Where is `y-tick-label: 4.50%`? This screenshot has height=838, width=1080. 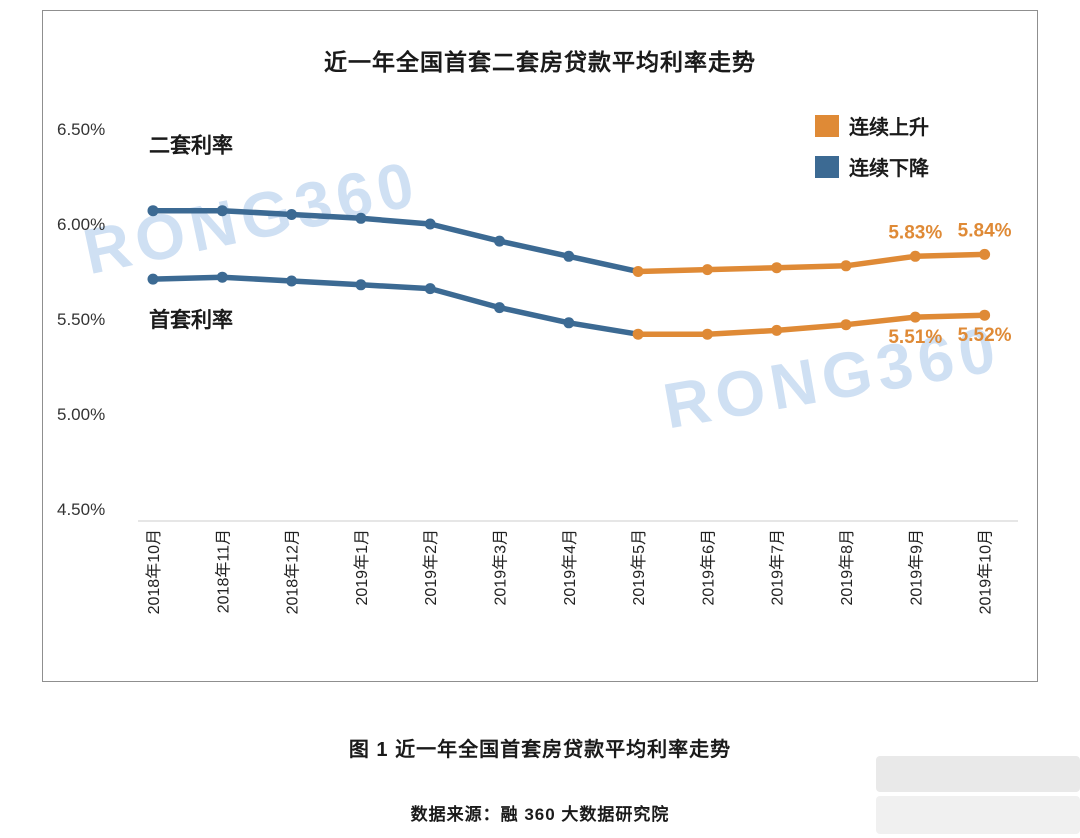 y-tick-label: 4.50% is located at coordinates (81, 509).